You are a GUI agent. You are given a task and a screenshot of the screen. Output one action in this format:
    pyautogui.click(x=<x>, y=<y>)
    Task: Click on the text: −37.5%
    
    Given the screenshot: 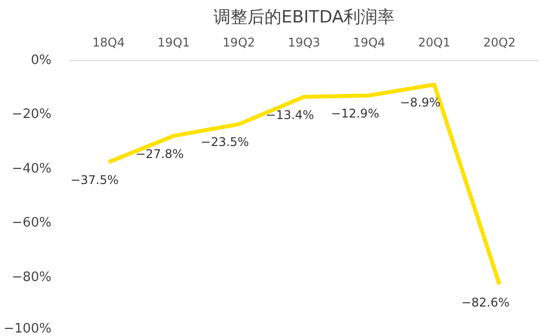 What is the action you would take?
    pyautogui.click(x=94, y=180)
    